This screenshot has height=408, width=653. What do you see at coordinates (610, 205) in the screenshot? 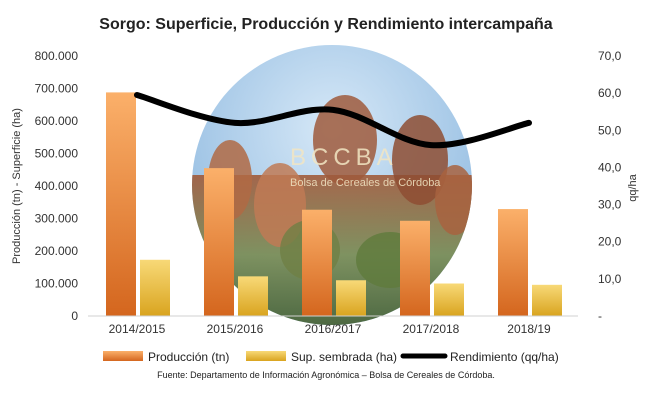
I see `right-tick-label: 30,0` at bounding box center [610, 205].